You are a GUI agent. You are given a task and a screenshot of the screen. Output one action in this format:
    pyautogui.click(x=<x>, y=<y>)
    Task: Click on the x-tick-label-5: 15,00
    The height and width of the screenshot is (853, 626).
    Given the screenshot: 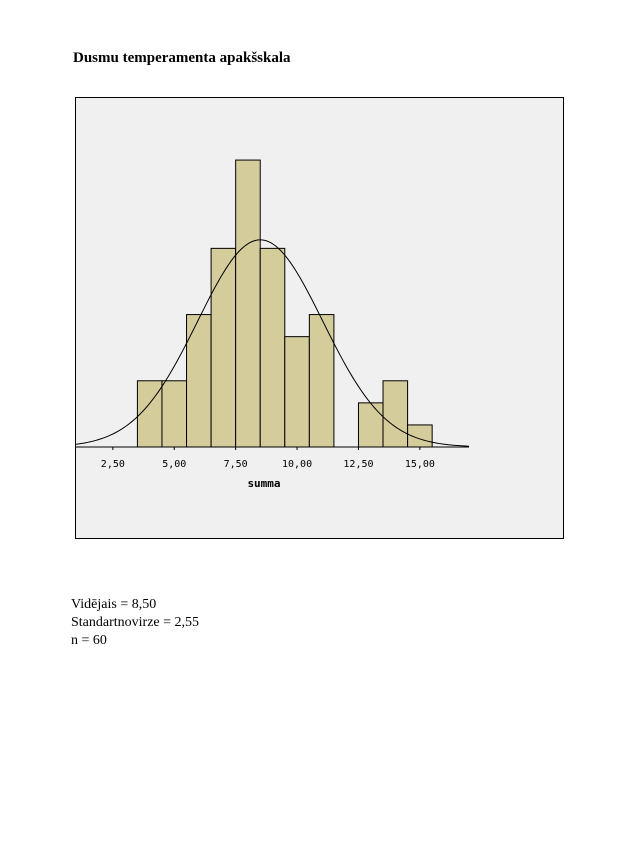 What is the action you would take?
    pyautogui.click(x=420, y=464)
    